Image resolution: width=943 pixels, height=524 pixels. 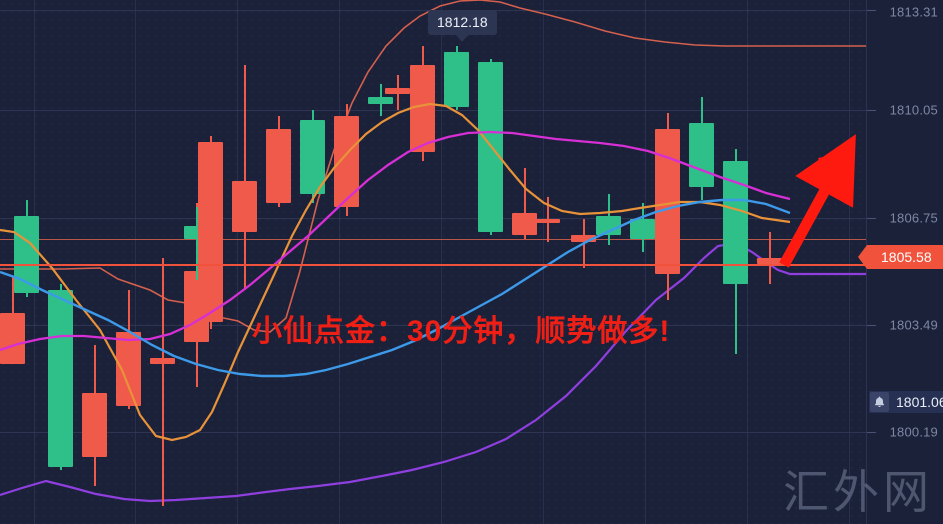 What do you see at coordinates (858, 492) in the screenshot?
I see `site-watermark: 汇外网` at bounding box center [858, 492].